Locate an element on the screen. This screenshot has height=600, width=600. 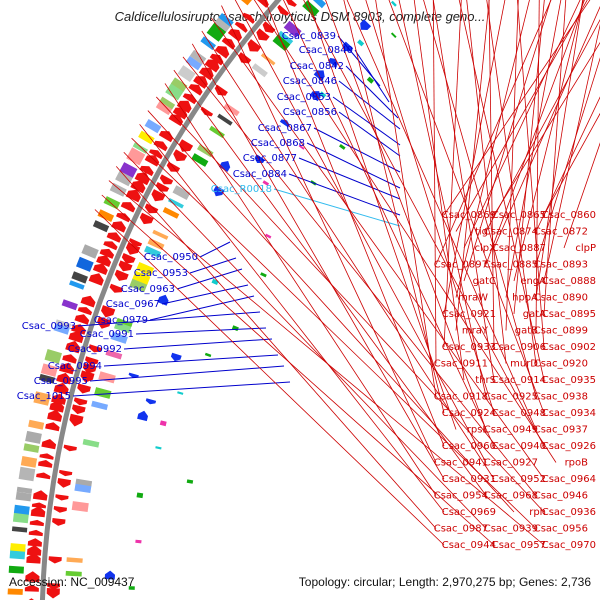
gene-label-csac-0992: Csac_0992 is located at coordinates (95, 349).